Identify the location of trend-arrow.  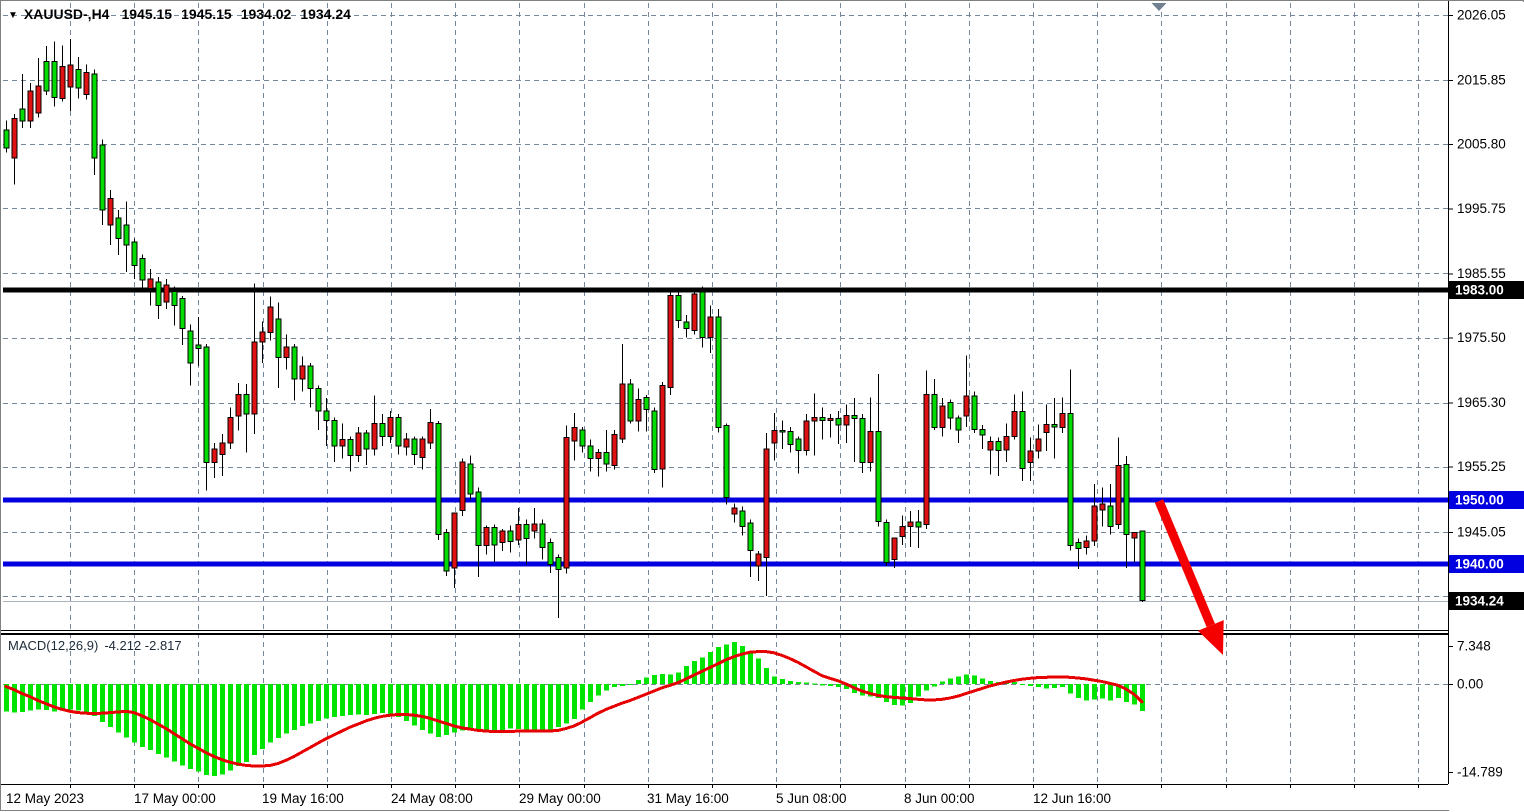
(1189, 577).